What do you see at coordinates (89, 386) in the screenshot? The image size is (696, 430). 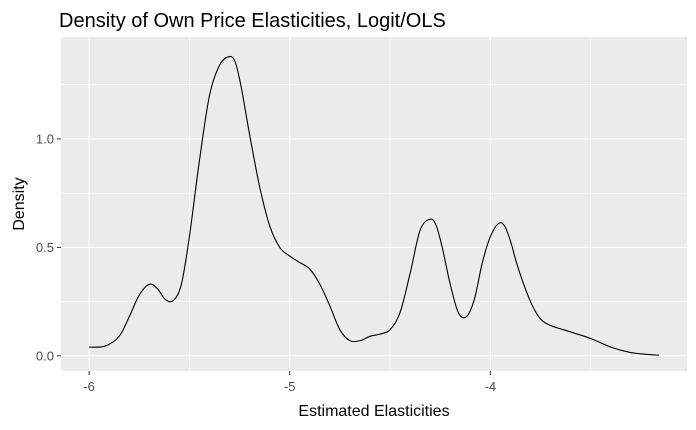 I see `x-tick-label: -6` at bounding box center [89, 386].